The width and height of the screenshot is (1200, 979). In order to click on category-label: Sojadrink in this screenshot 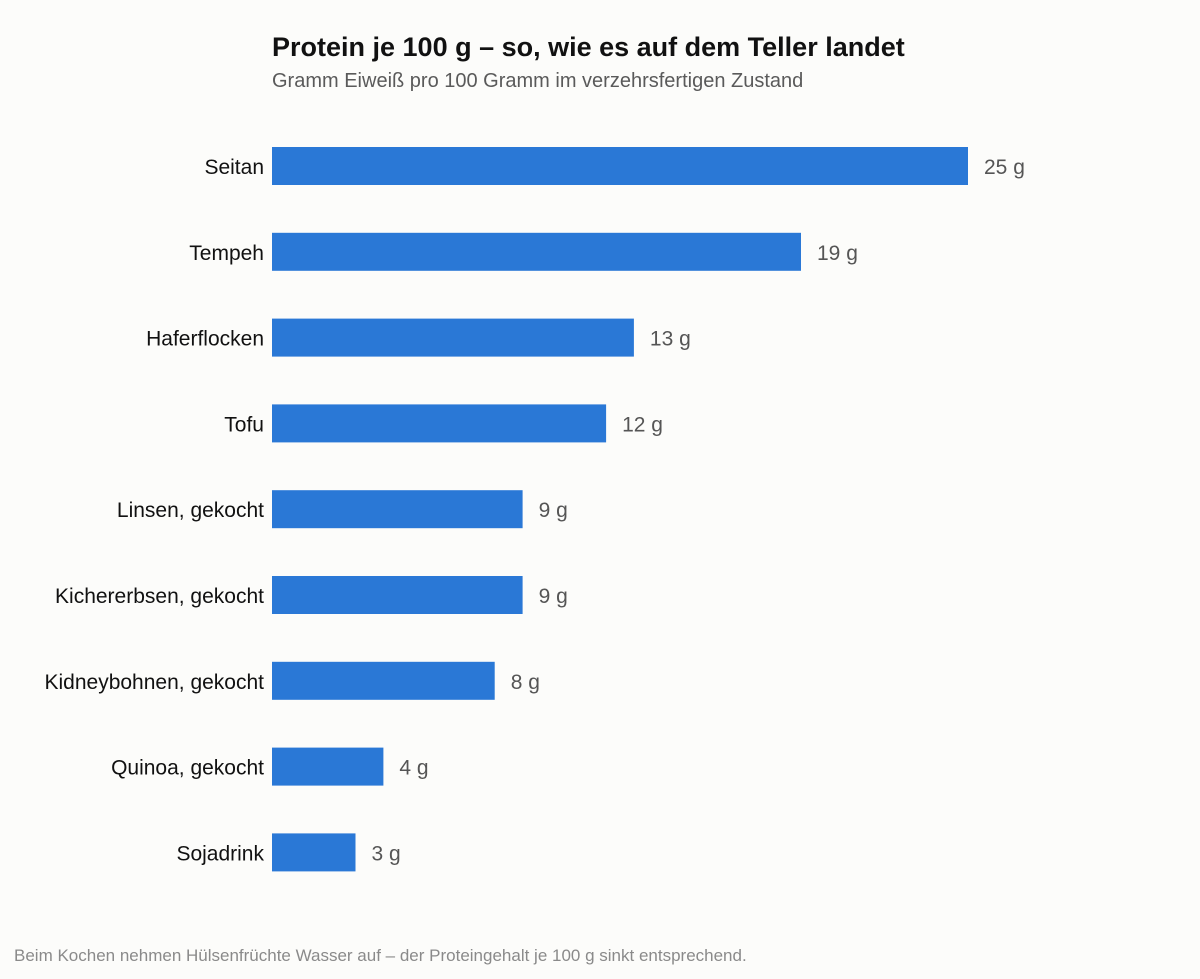, I will do `click(220, 853)`.